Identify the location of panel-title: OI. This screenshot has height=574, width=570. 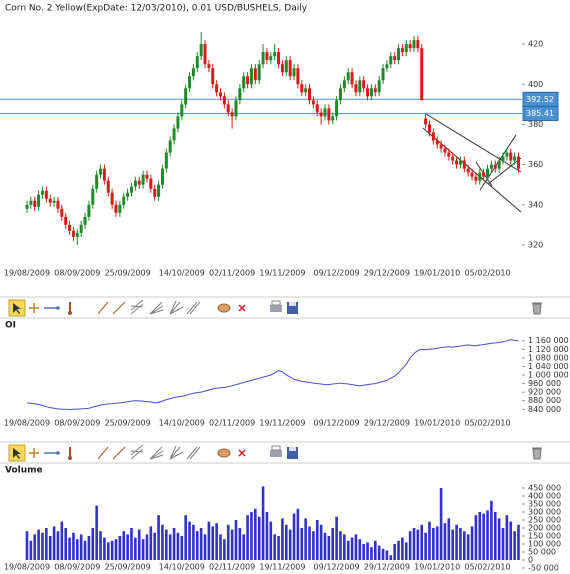
(10, 326).